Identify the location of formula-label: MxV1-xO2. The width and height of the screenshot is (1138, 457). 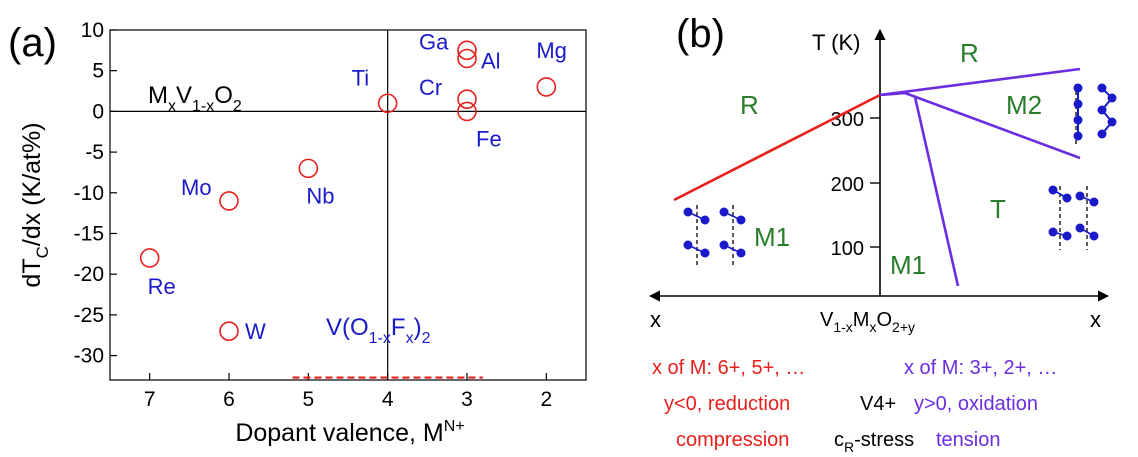
(195, 98).